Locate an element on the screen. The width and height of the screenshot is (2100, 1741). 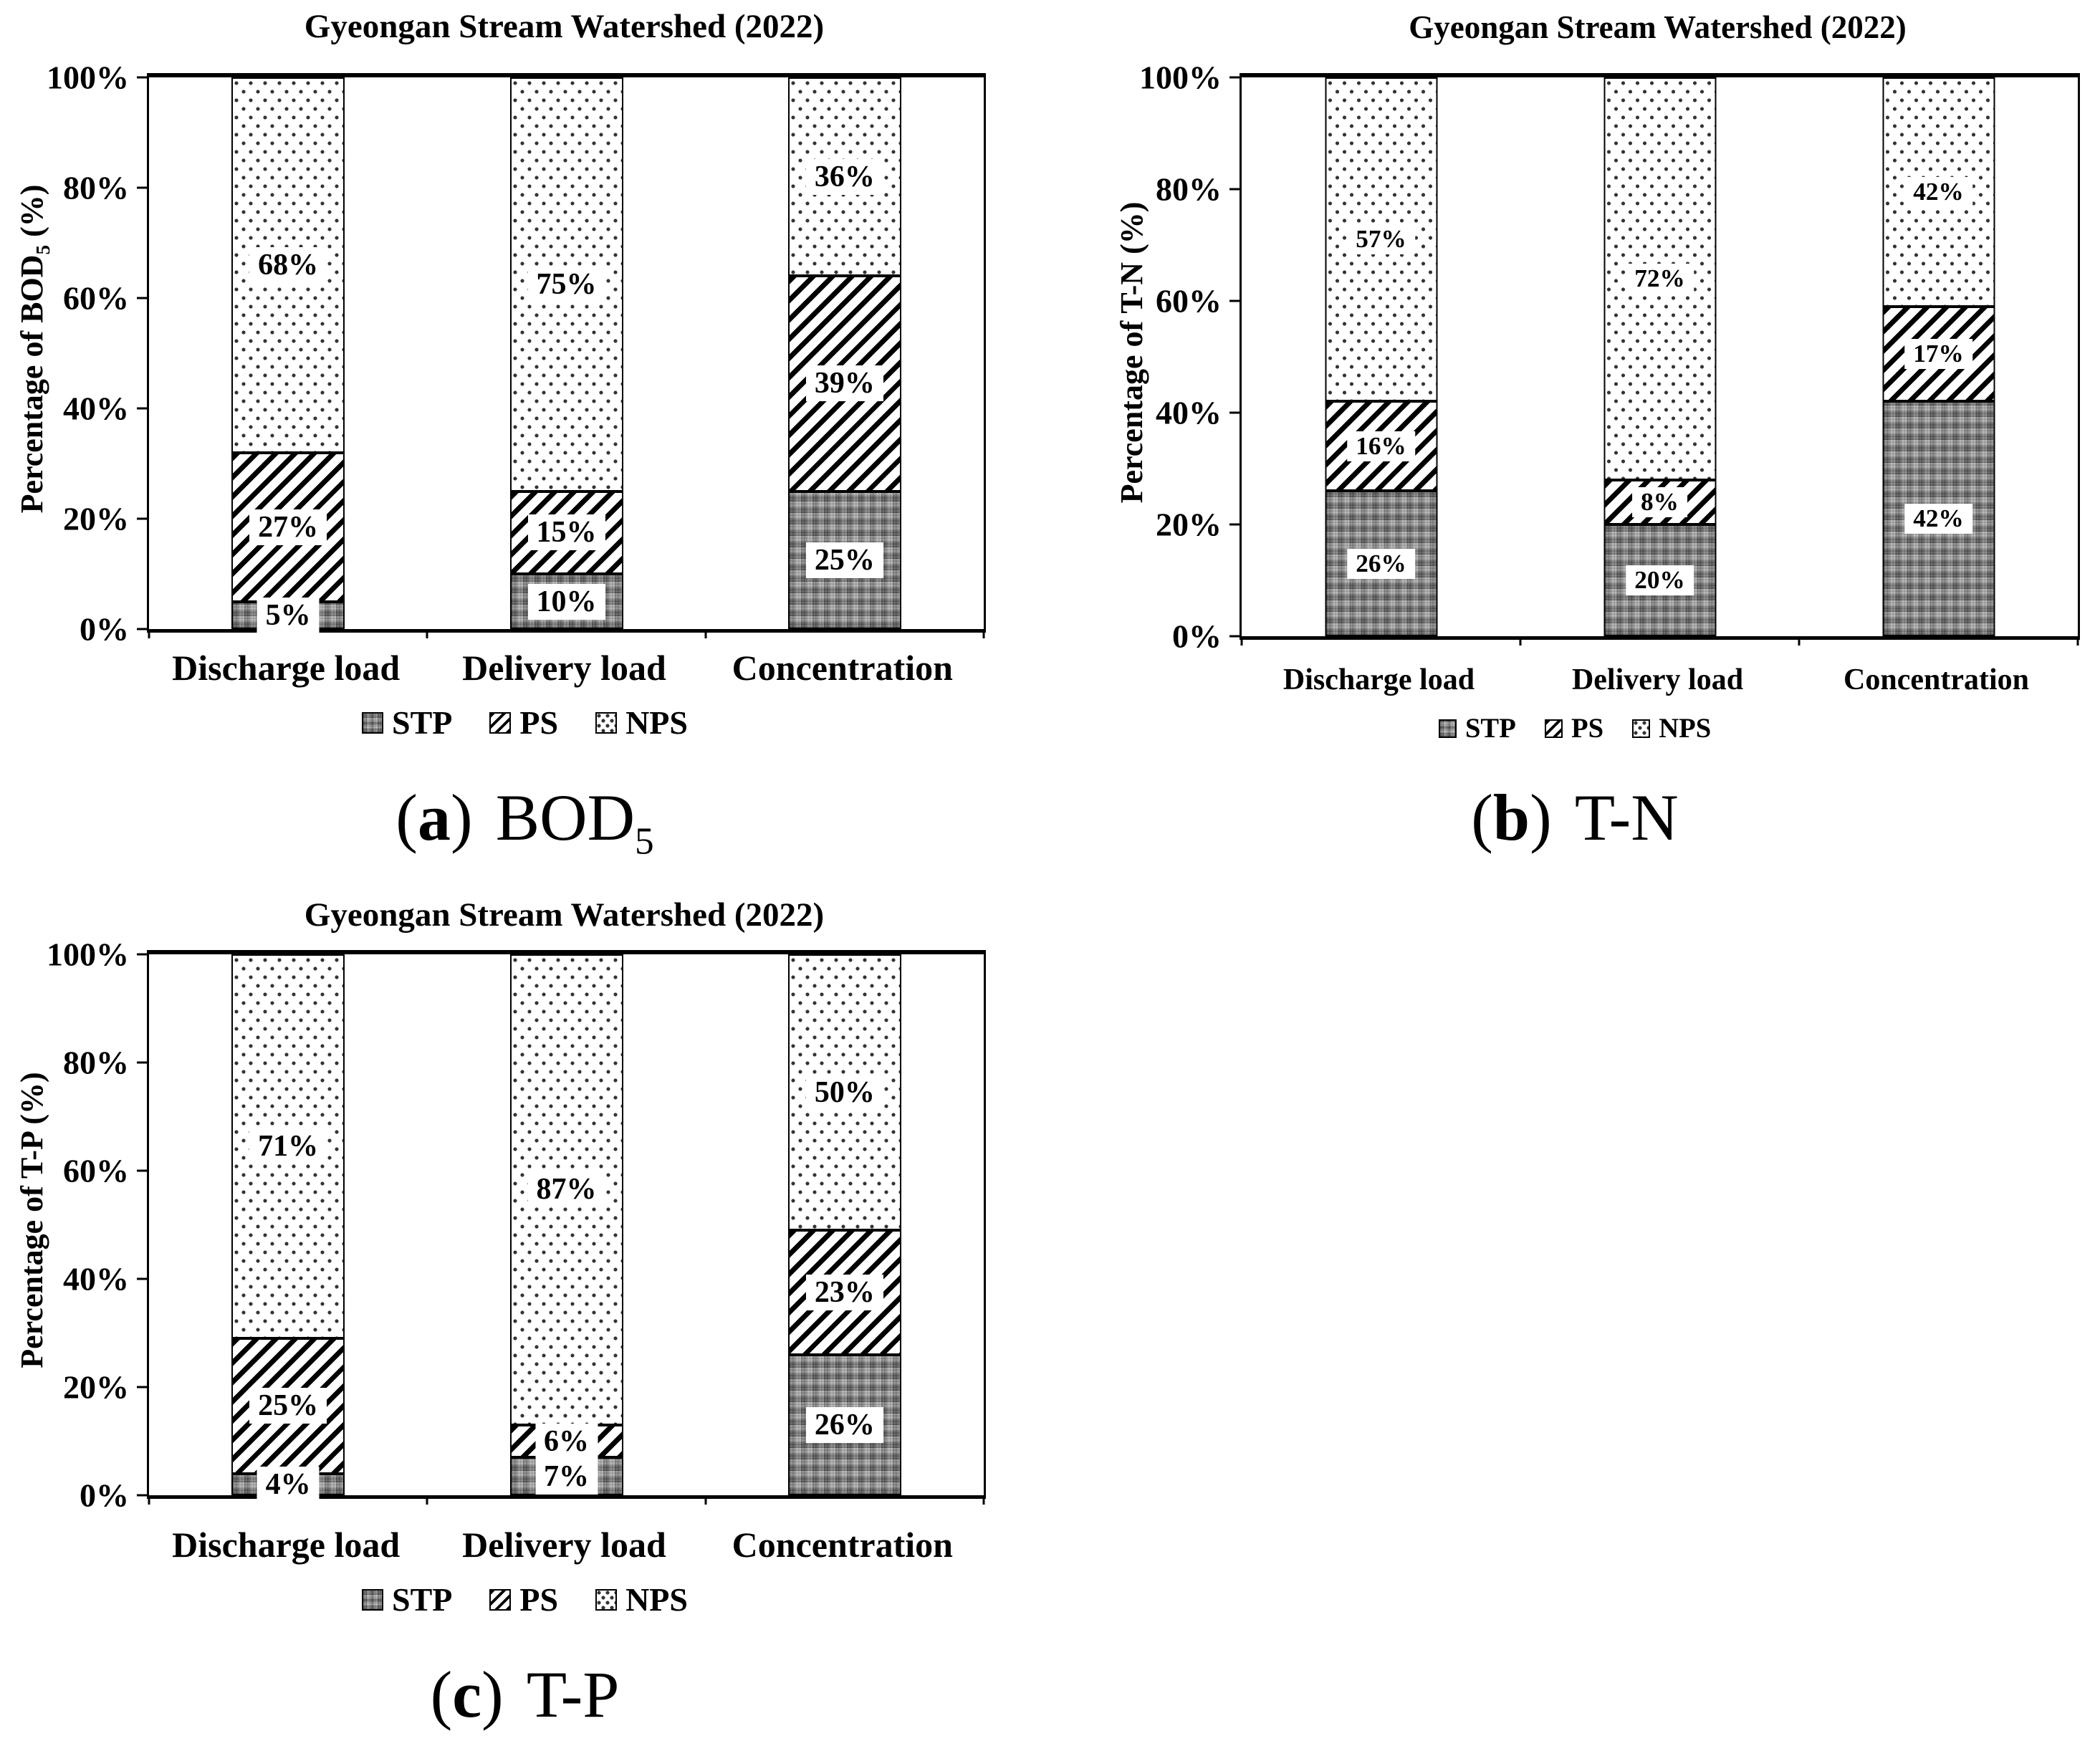
bar-value-label: 7% is located at coordinates (566, 1476).